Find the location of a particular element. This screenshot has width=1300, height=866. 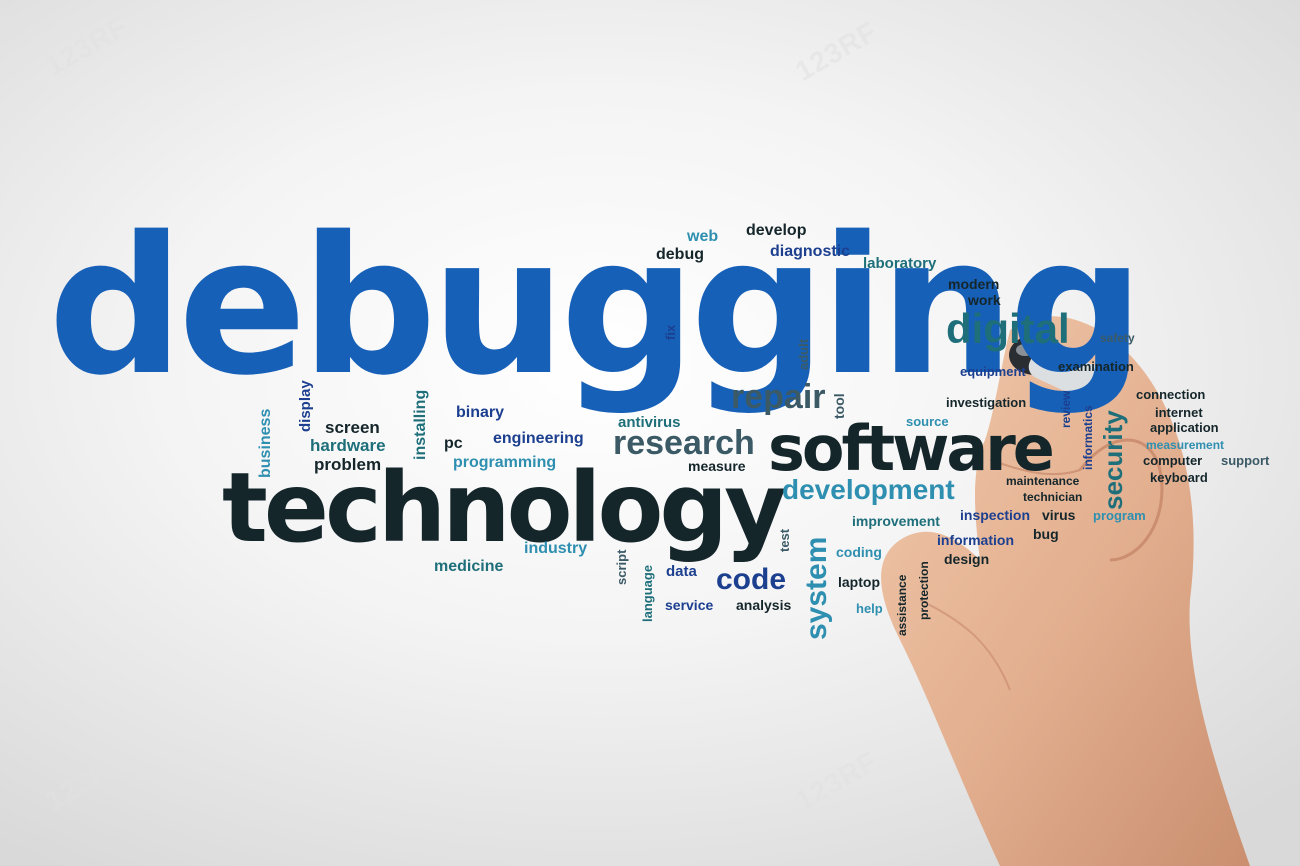

cloud-word: antivirus is located at coordinates (649, 422).